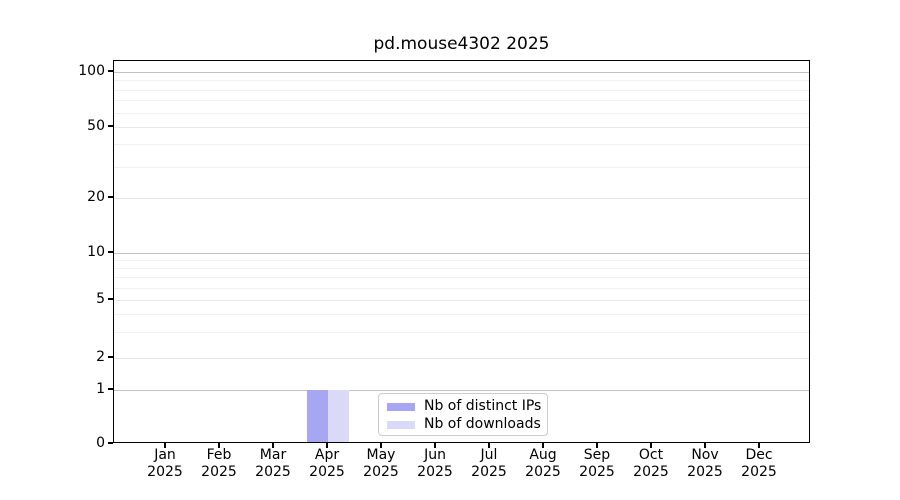 Image resolution: width=900 pixels, height=500 pixels. I want to click on x-tick-label: Feb 2025, so click(219, 463).